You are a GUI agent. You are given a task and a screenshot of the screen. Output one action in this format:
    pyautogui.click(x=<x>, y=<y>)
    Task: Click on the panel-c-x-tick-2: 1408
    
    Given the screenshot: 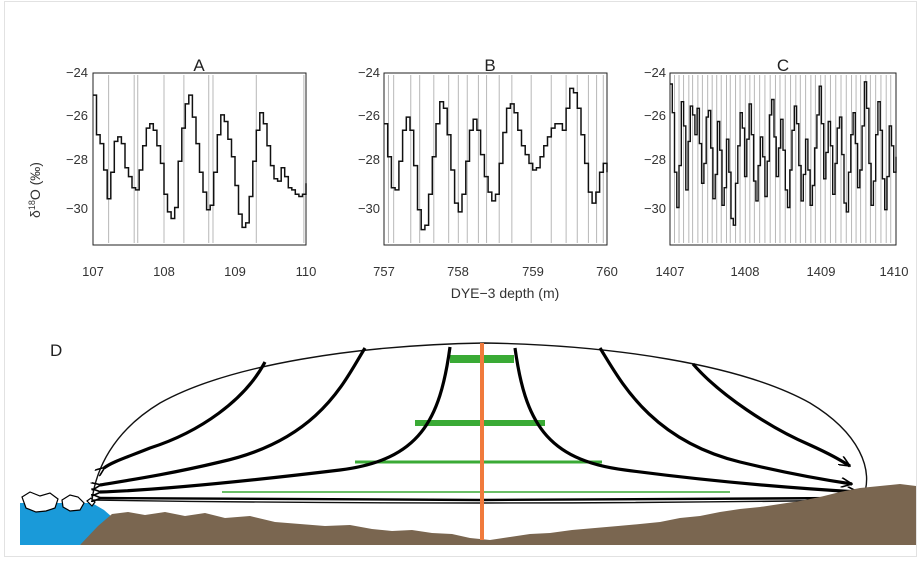 What is the action you would take?
    pyautogui.click(x=745, y=271)
    